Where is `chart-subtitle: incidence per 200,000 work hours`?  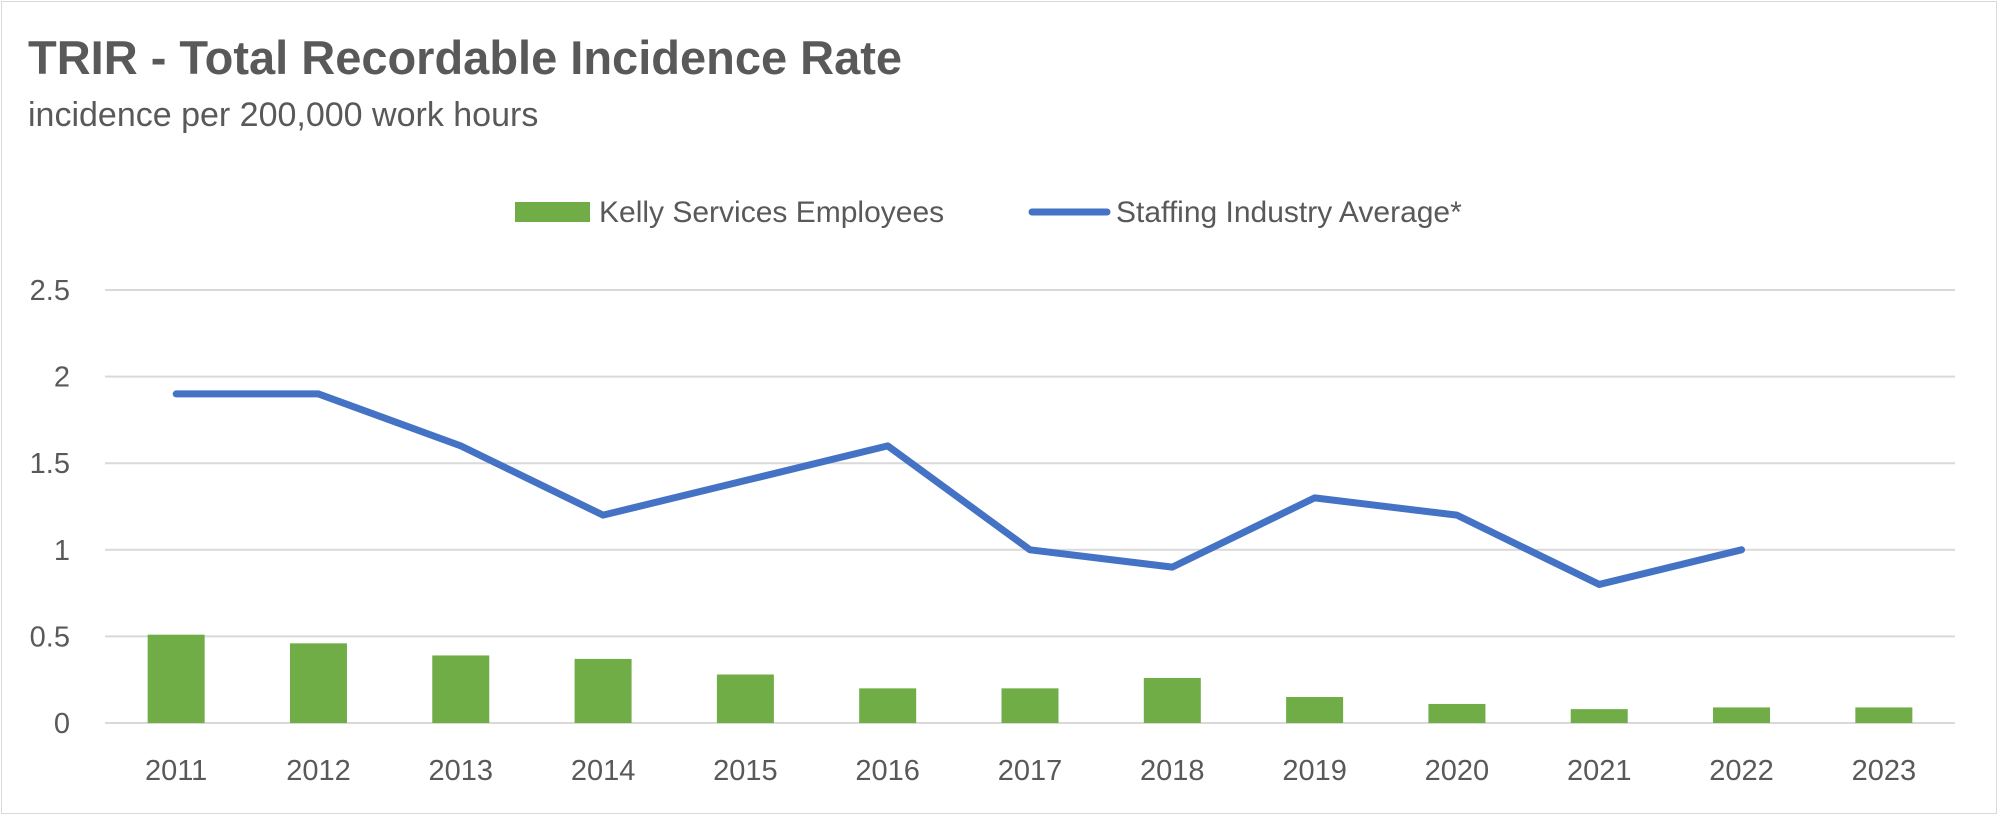 chart-subtitle: incidence per 200,000 work hours is located at coordinates (283, 115).